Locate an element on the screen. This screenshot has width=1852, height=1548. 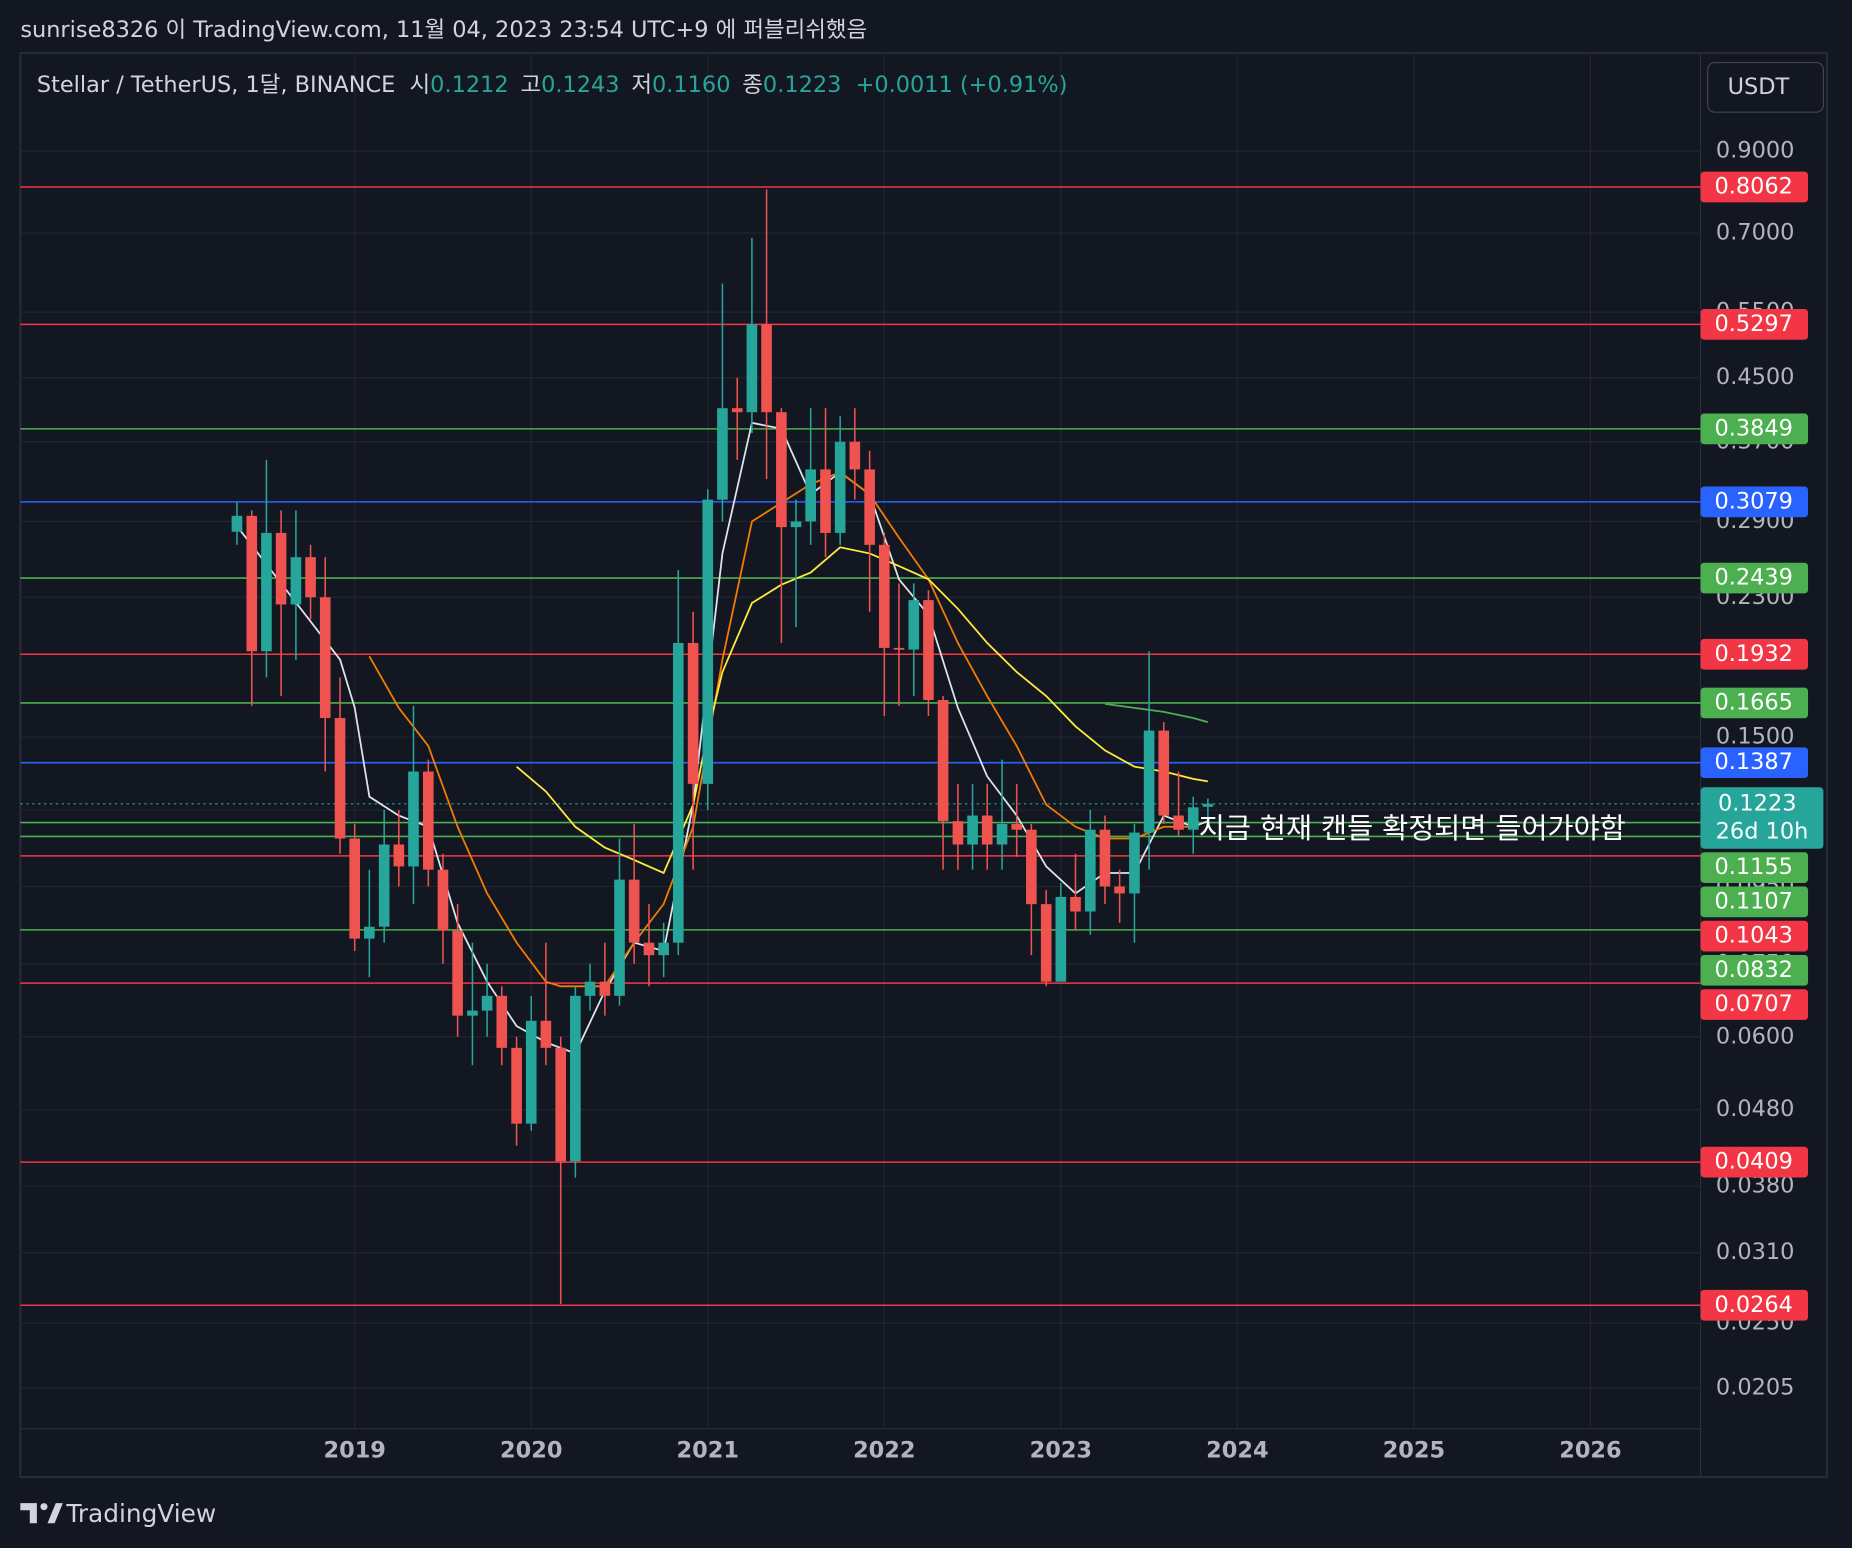
ohlc-key: 고 is located at coordinates (530, 85).